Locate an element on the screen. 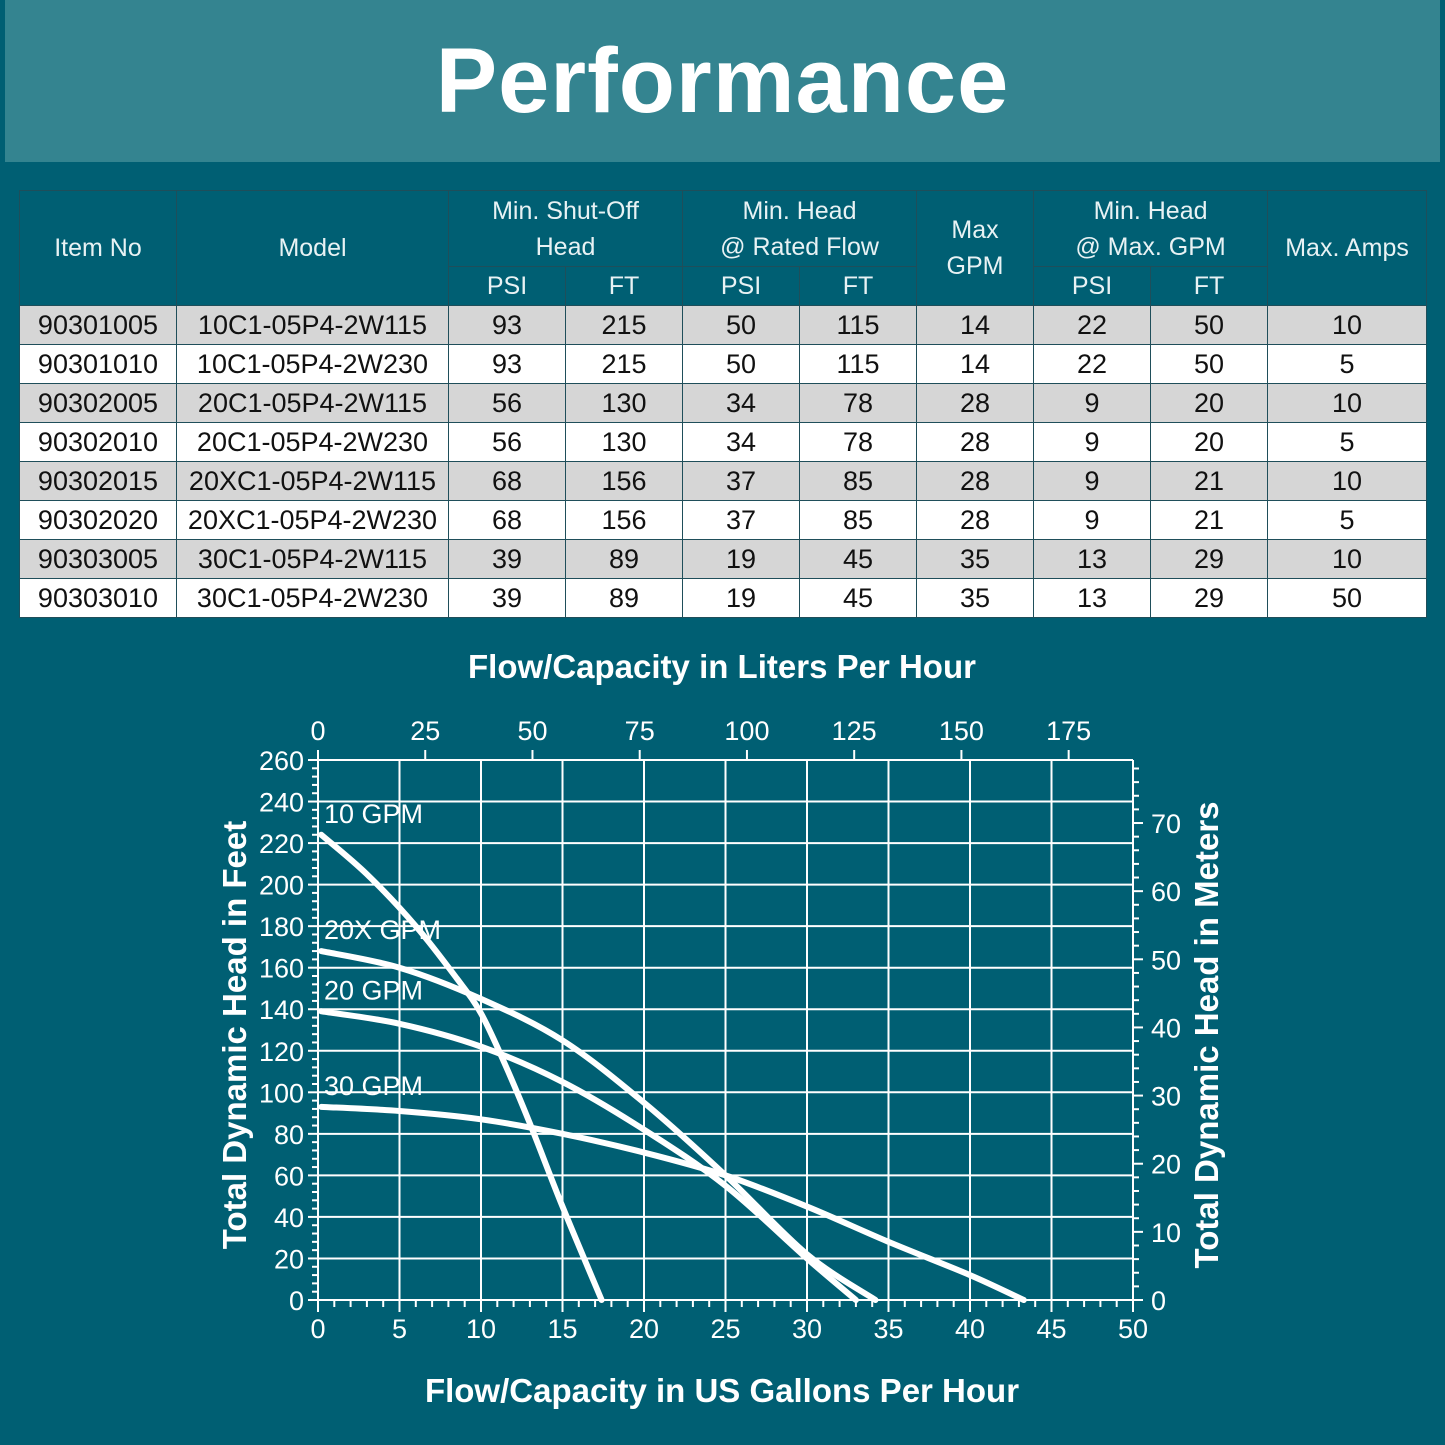 This screenshot has width=1445, height=1445. y-tick-label: 120 is located at coordinates (281, 1052).